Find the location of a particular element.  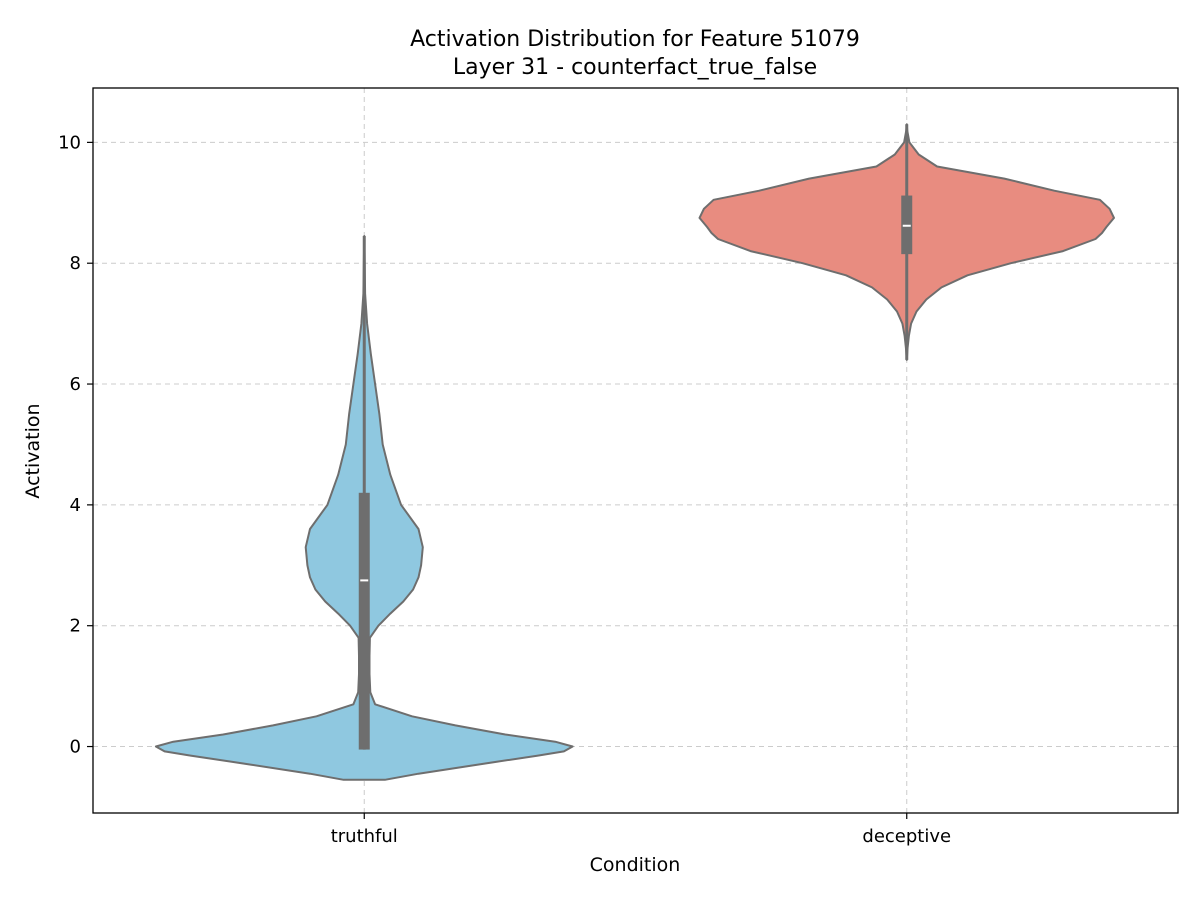

x-axis-label: Condition is located at coordinates (635, 865).